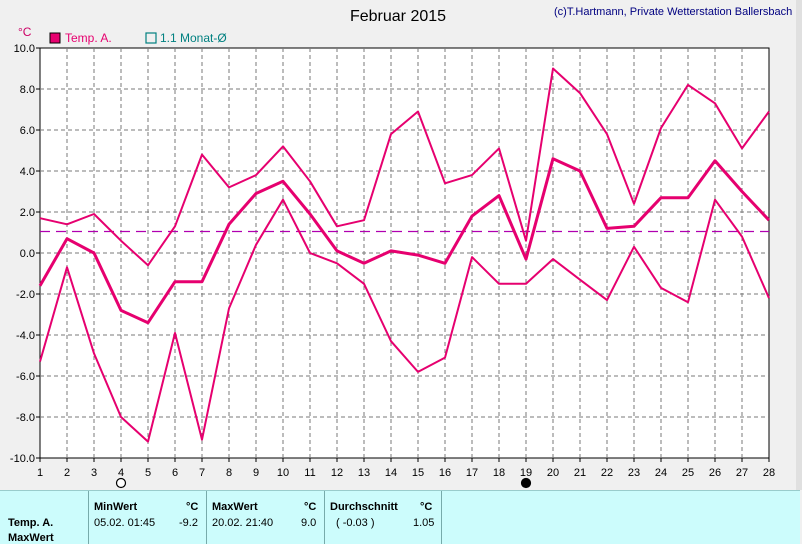 The width and height of the screenshot is (802, 544). I want to click on y-tick-label: 8.0, so click(27, 90).